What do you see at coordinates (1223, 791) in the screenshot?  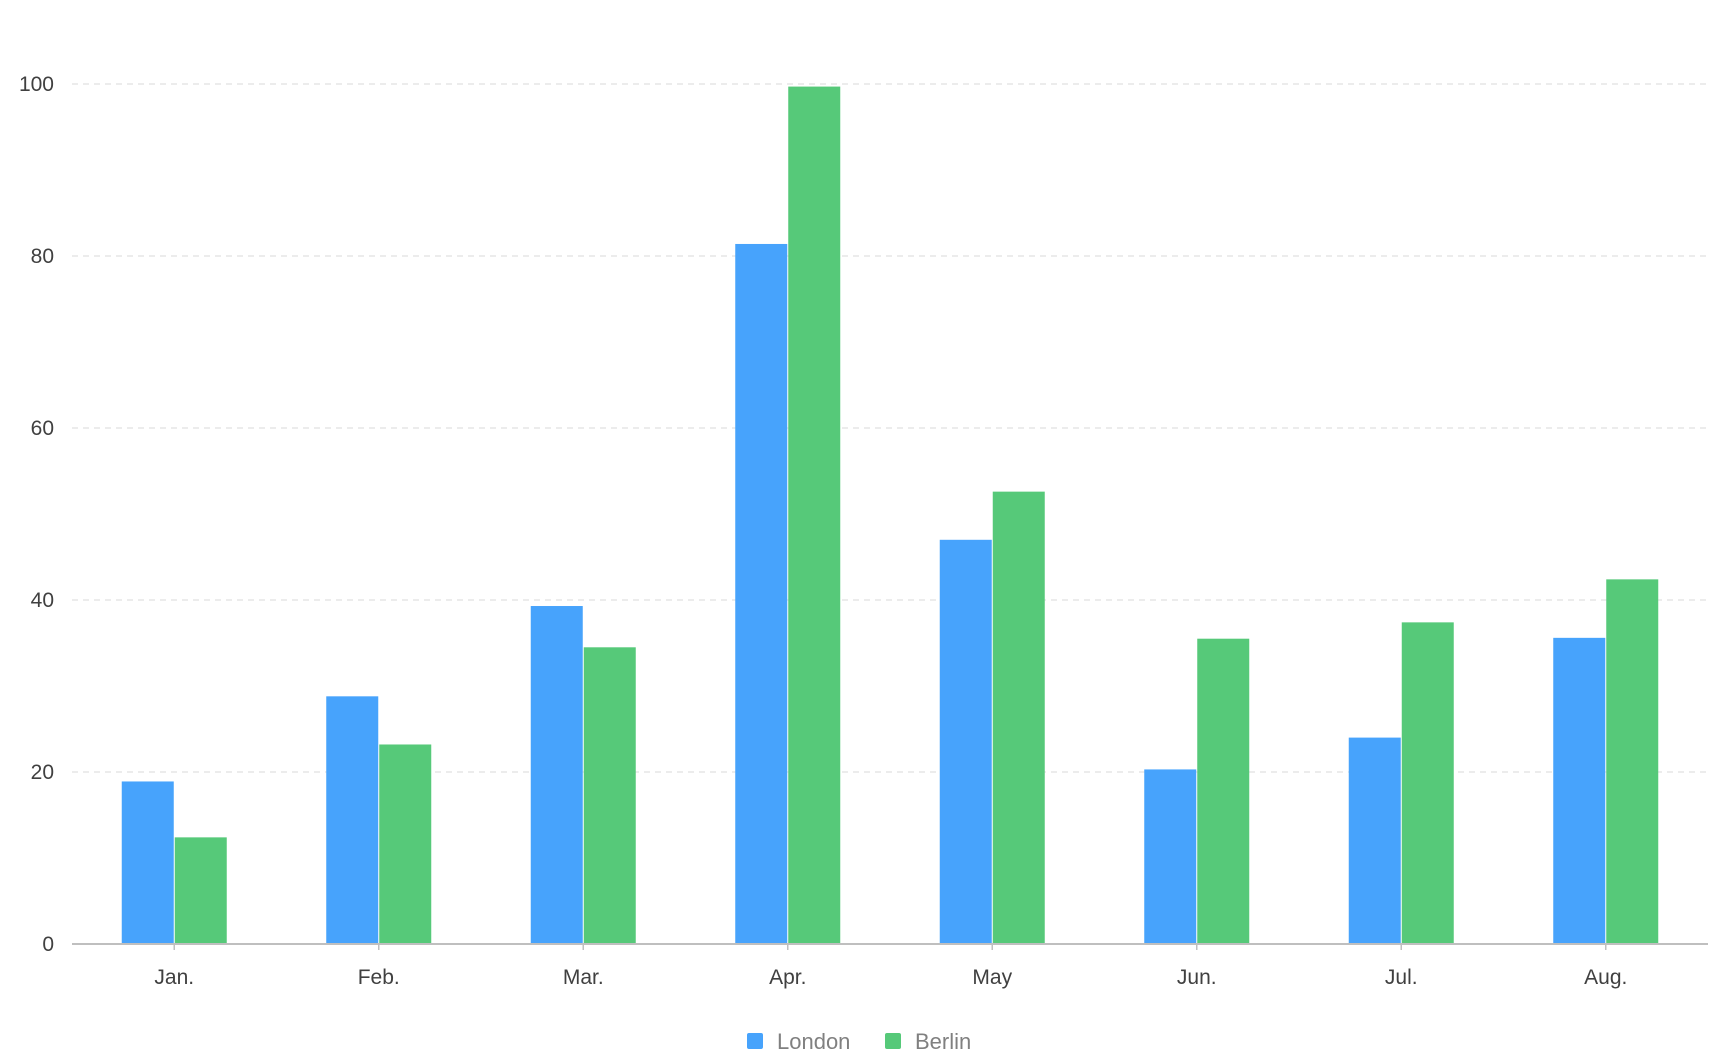 I see `bar-berlin-jun` at bounding box center [1223, 791].